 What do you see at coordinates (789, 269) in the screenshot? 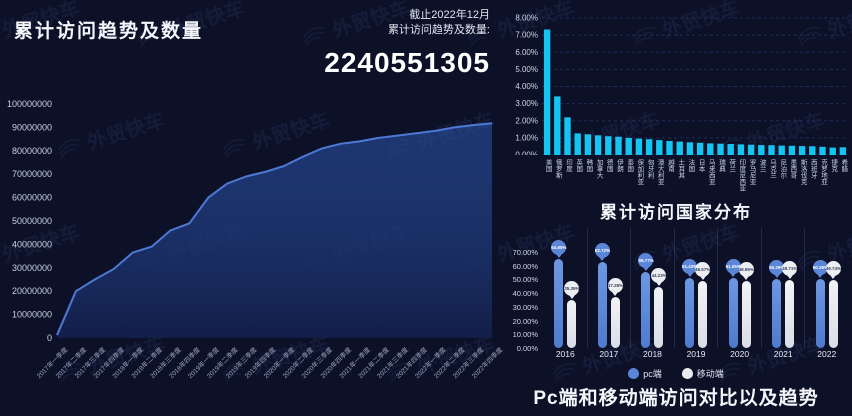
I see `mobile-value-balloon: 49.71%` at bounding box center [789, 269].